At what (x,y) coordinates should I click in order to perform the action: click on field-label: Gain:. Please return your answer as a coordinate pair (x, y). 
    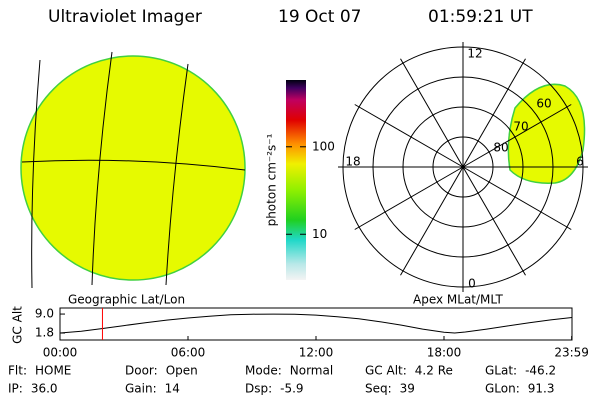
    Looking at the image, I should click on (141, 389).